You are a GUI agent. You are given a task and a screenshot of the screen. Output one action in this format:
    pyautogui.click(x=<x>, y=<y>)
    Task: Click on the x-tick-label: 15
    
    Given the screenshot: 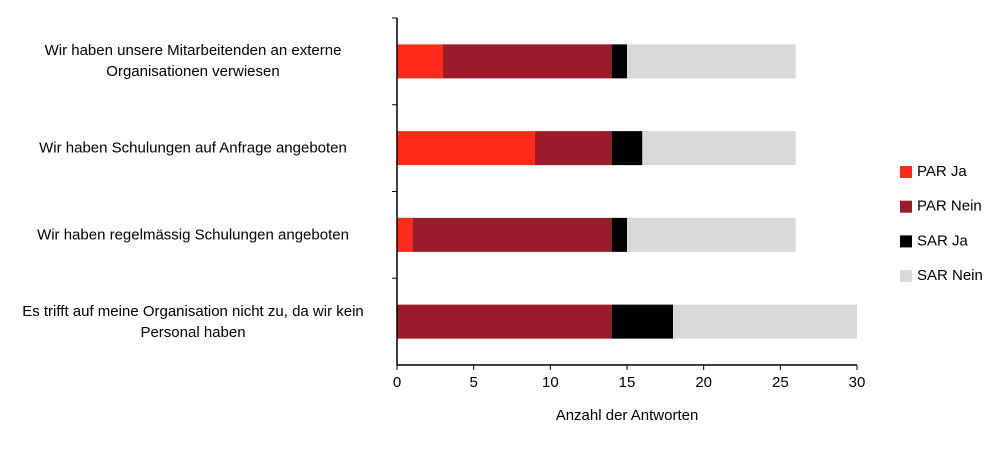 What is the action you would take?
    pyautogui.click(x=627, y=382)
    